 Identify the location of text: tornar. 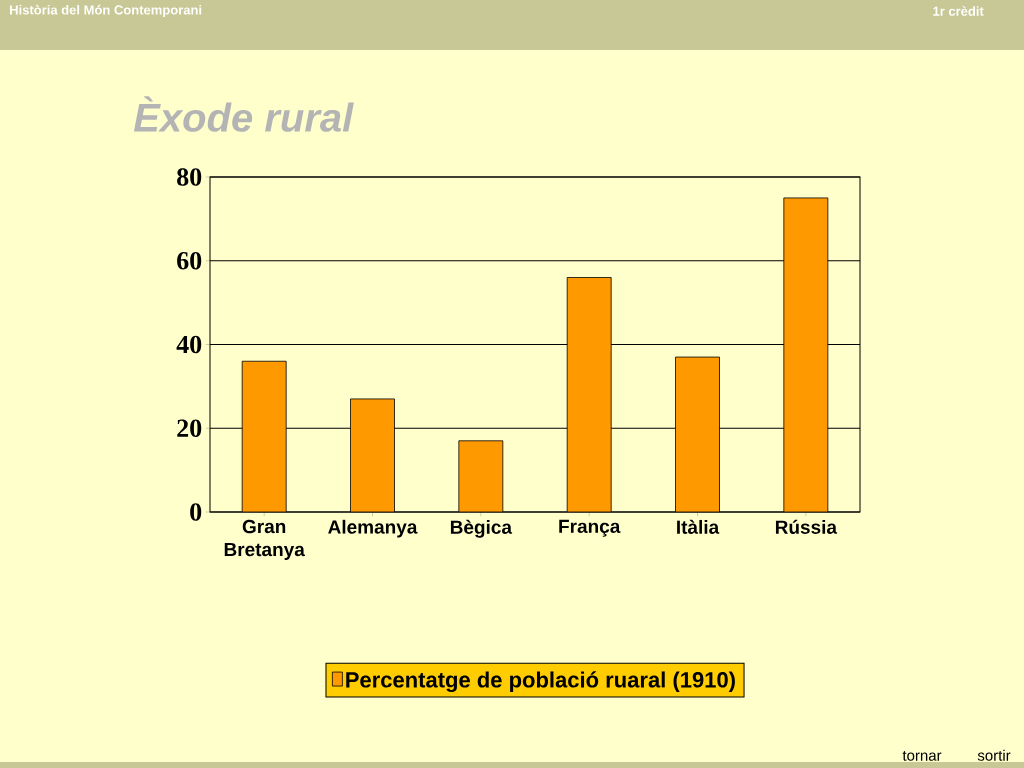
(922, 755).